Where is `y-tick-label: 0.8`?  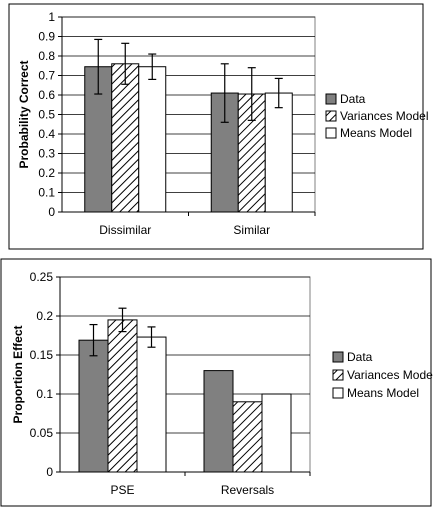 y-tick-label: 0.8 is located at coordinates (46, 56).